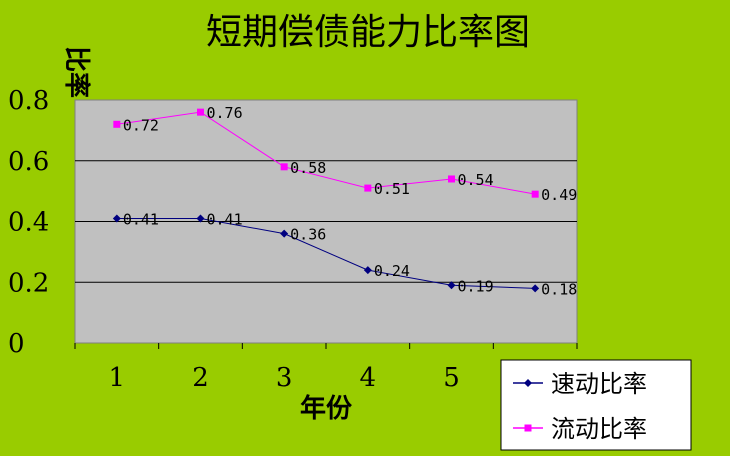 The image size is (730, 456). Describe the element at coordinates (117, 378) in the screenshot. I see `x-tick-label: 1` at that location.